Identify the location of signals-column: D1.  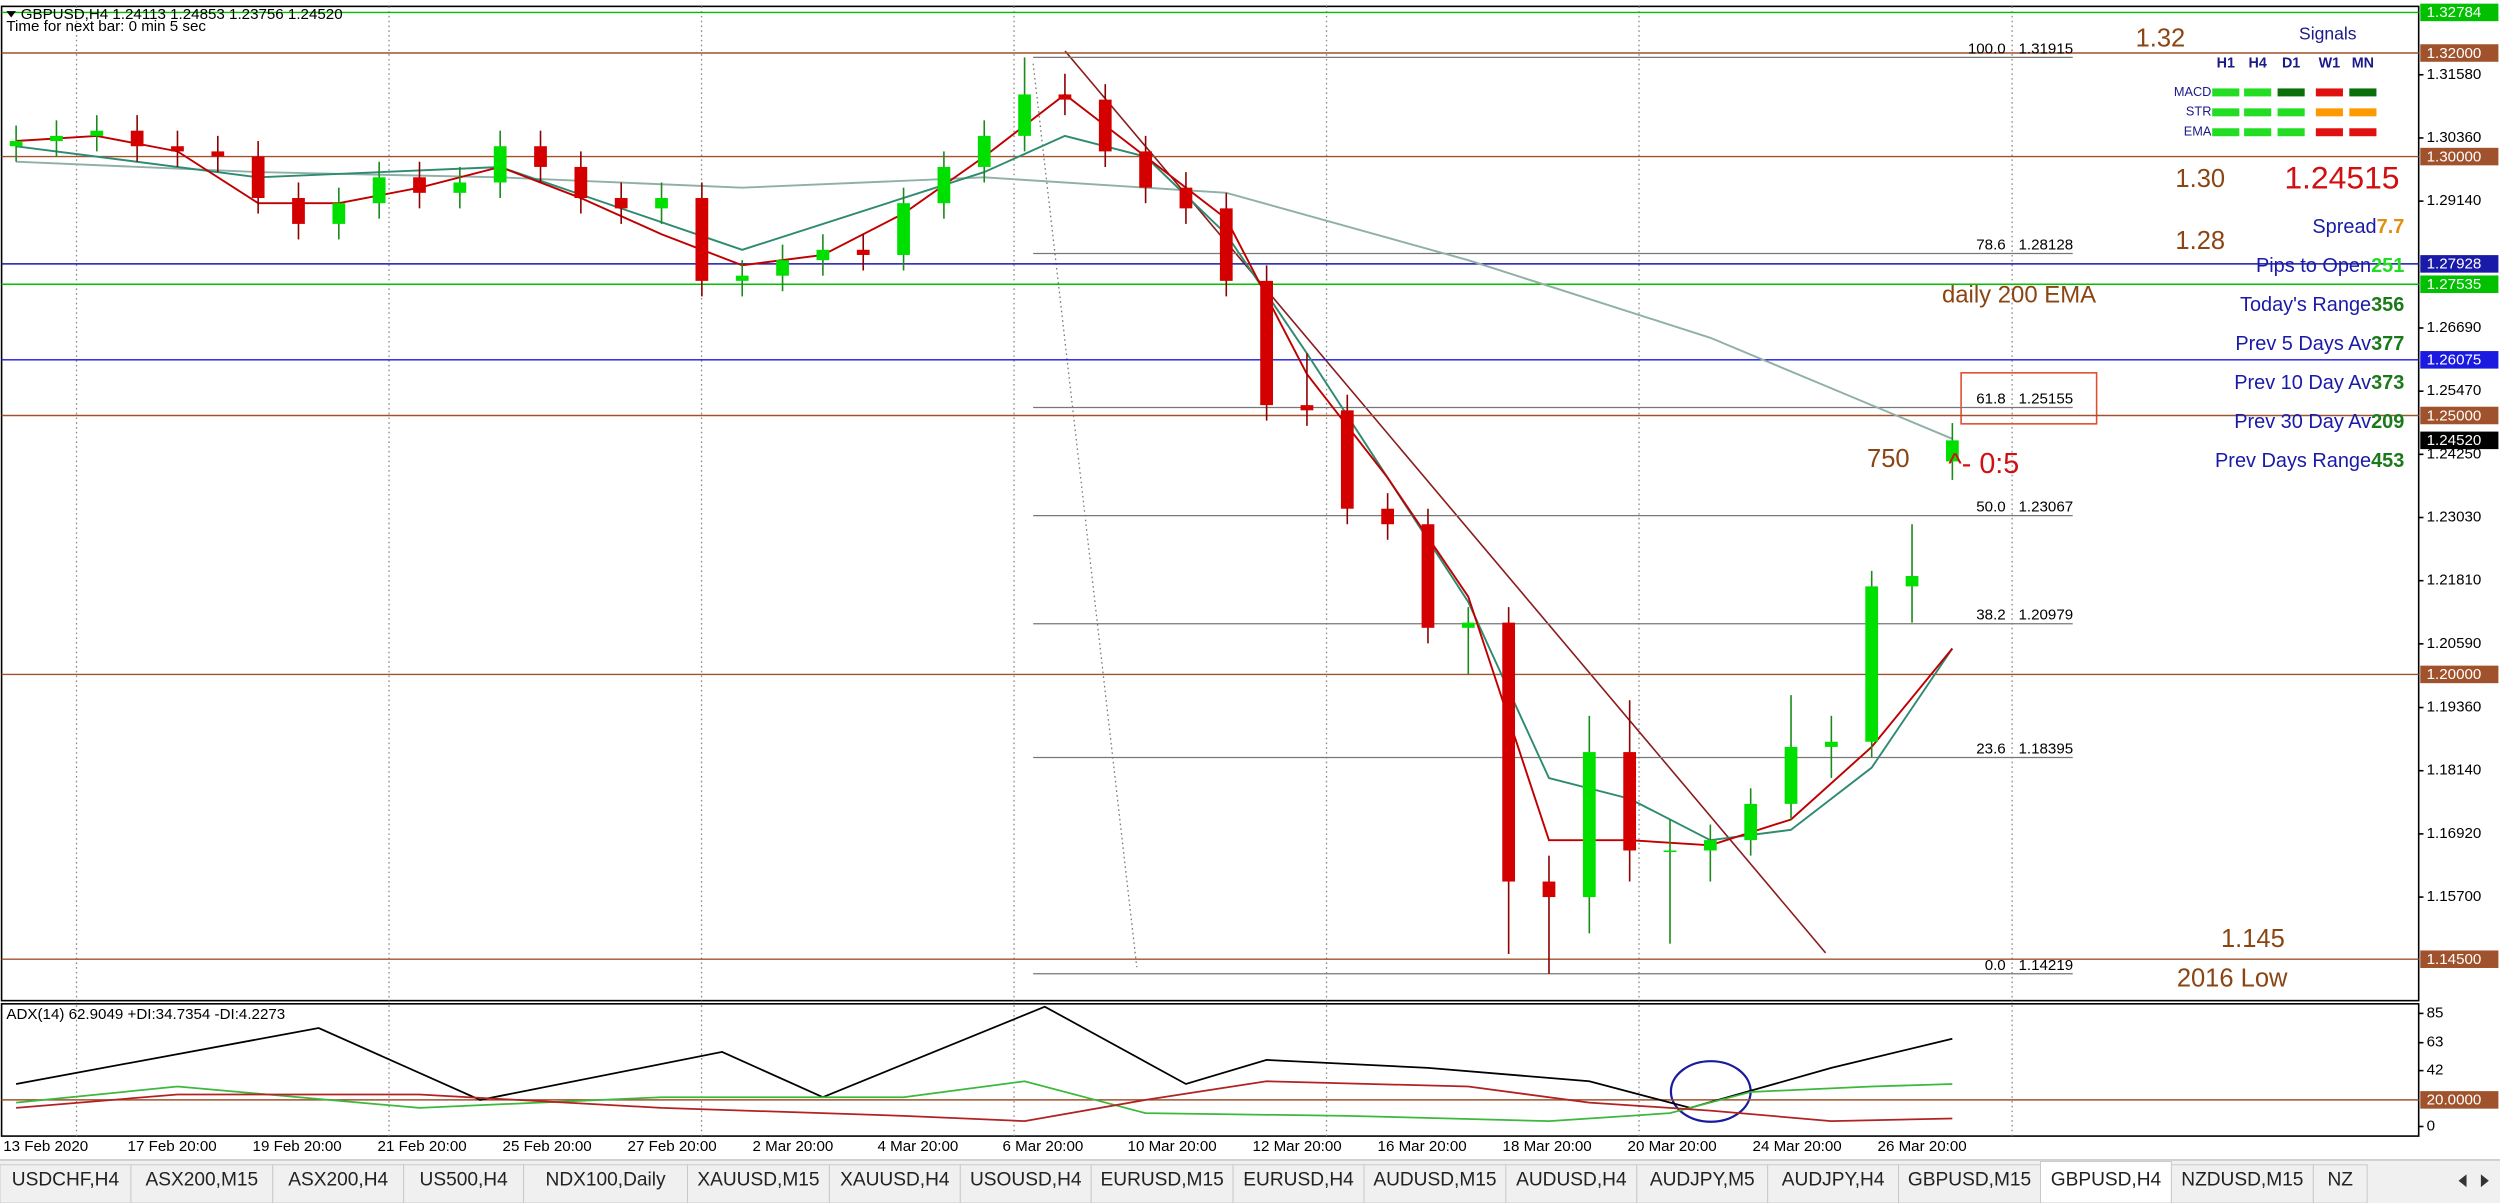
(2291, 64).